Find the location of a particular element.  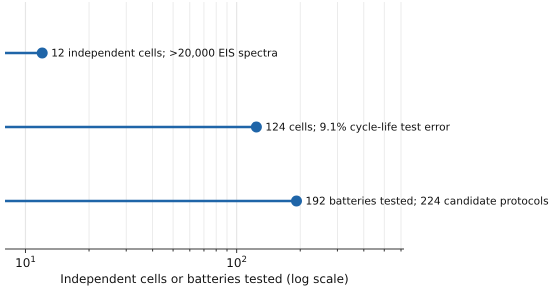

x-tick-label: 10$^{2}$ is located at coordinates (237, 262).